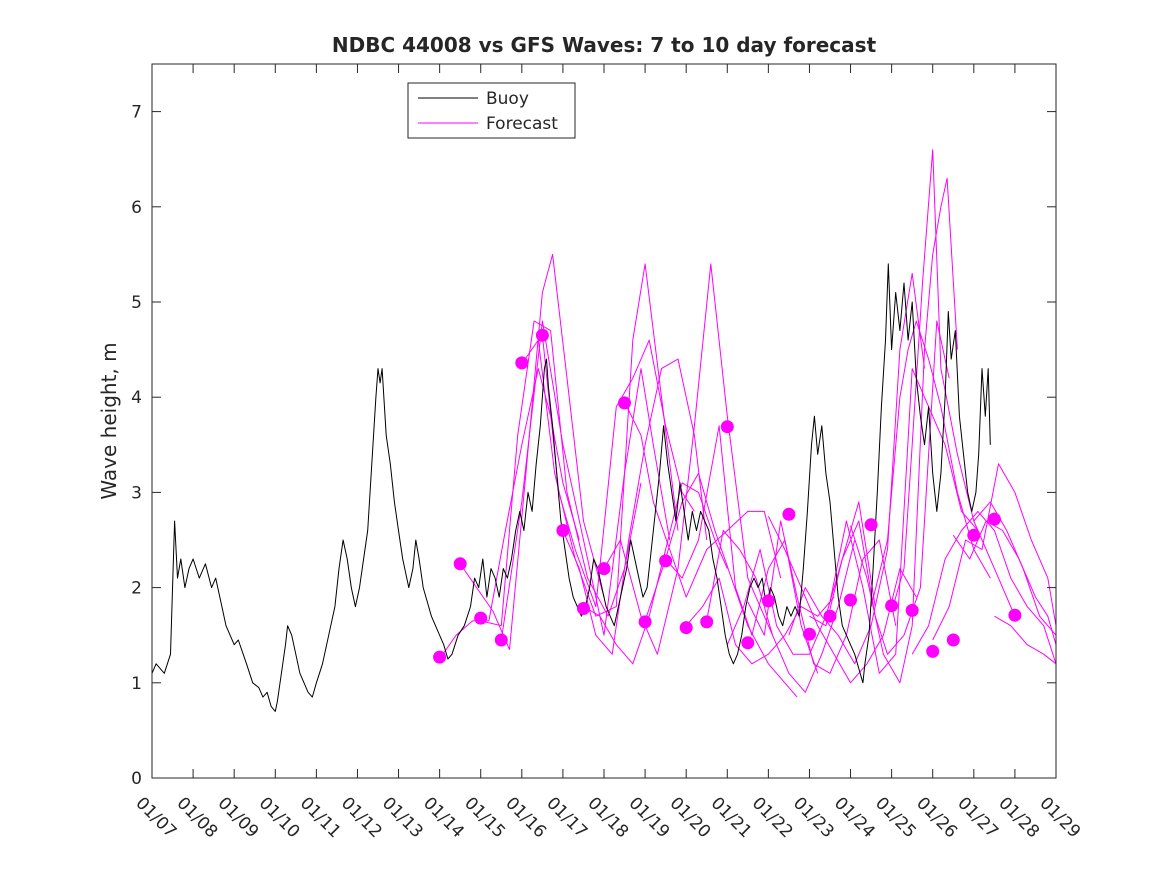 The image size is (1167, 875). What do you see at coordinates (136, 684) in the screenshot?
I see `y-tick-label: 1` at bounding box center [136, 684].